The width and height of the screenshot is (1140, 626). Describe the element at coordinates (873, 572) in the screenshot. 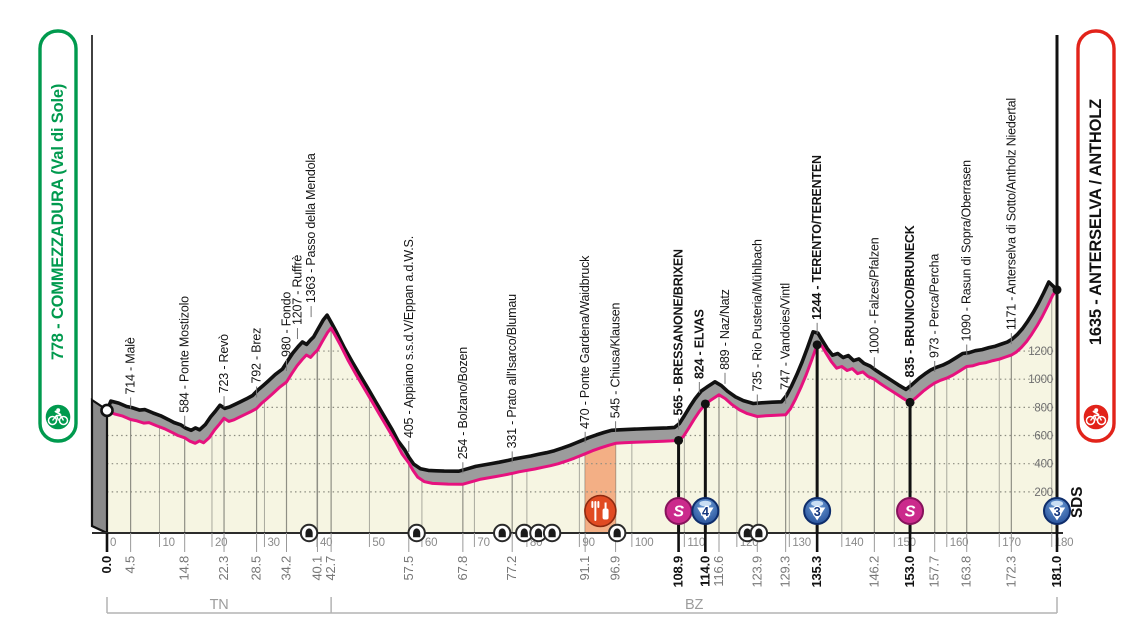

I see `km-label: 146.2` at that location.